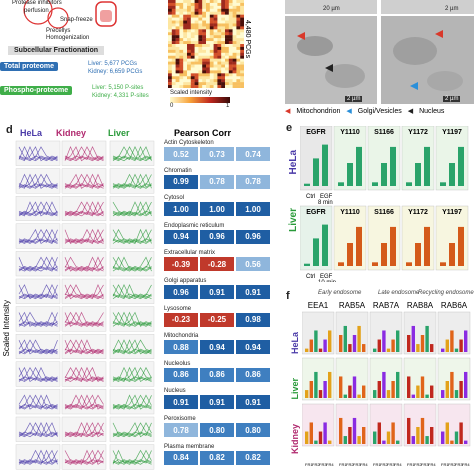 This screenshot has width=474, height=474. I want to click on heatmap-panel: 4,480 PCGs Scaled intensity 0 1, so click(210, 56).